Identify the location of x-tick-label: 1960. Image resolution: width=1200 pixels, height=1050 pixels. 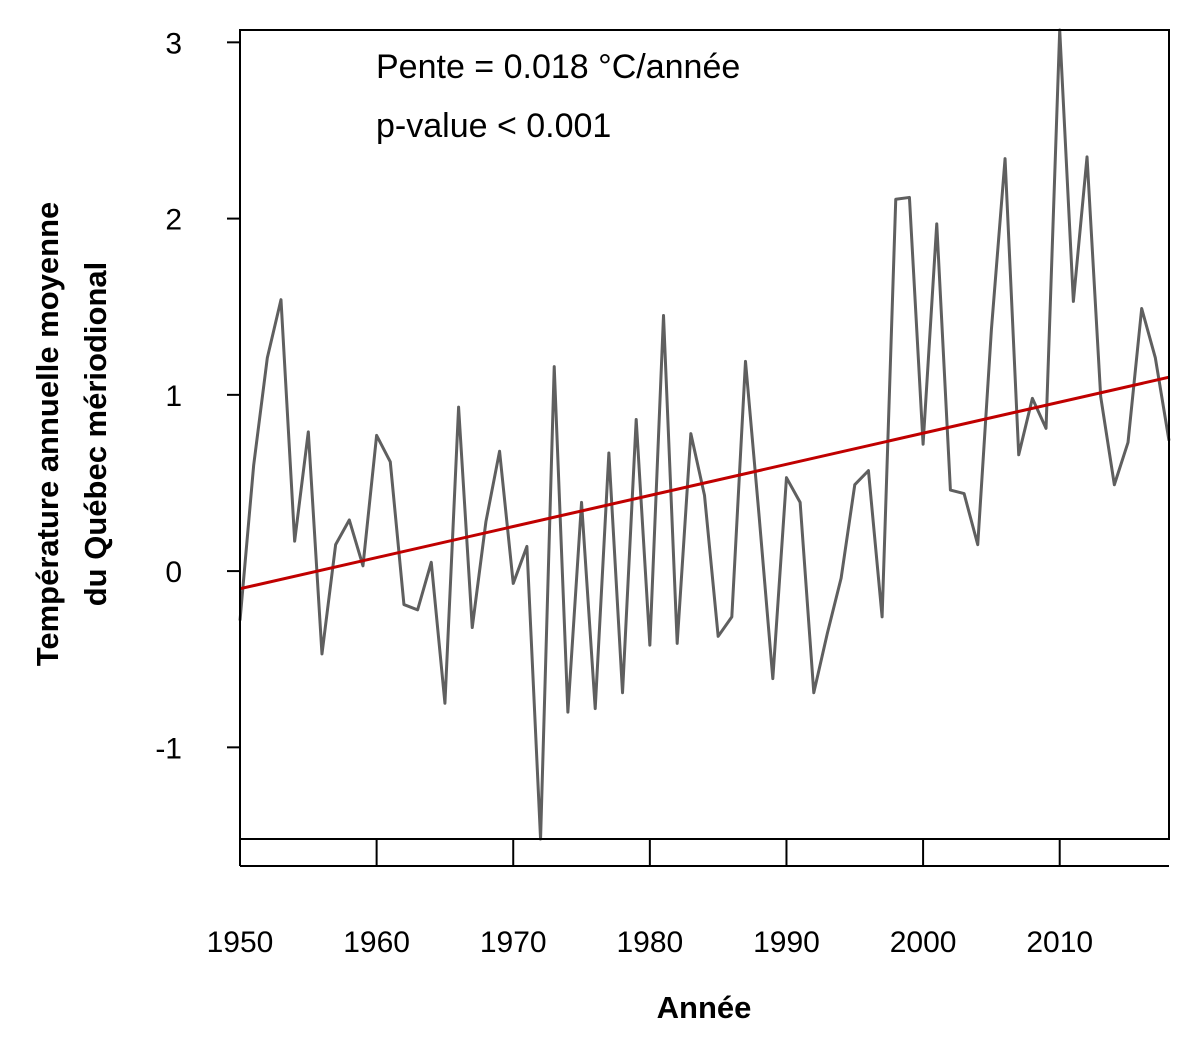
(376, 942).